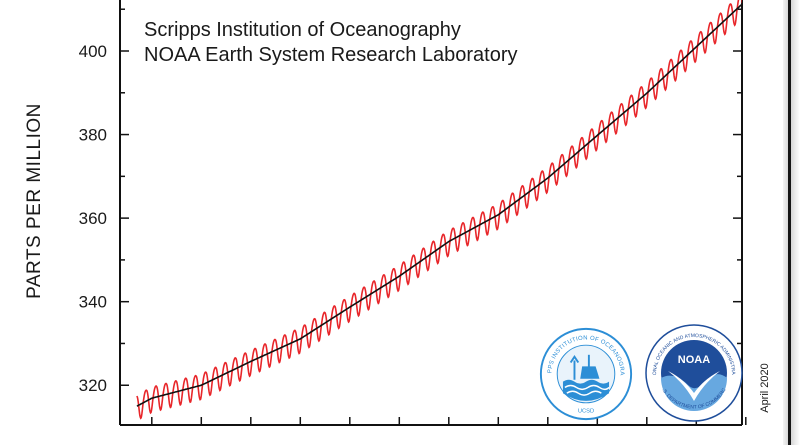 The image size is (800, 445). Describe the element at coordinates (331, 55) in the screenshot. I see `credit-noaa: NOAA Earth System Research Laboratory` at that location.